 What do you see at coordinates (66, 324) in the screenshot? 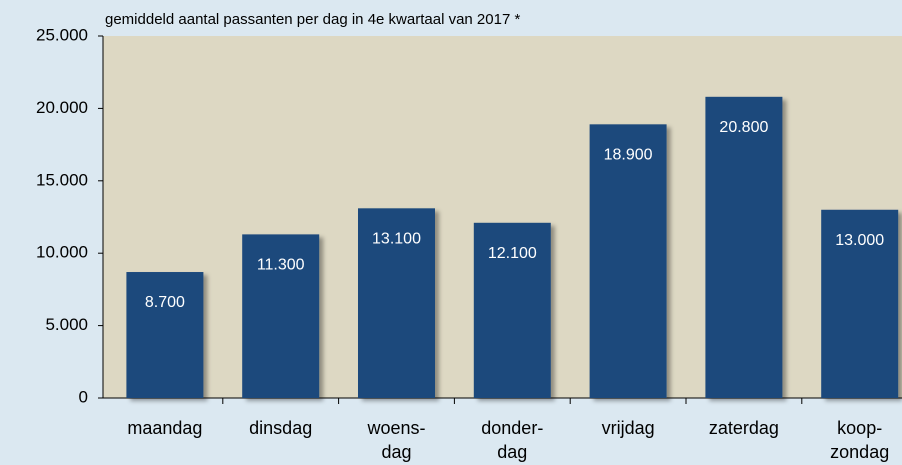
I see `y-tick-label: 5.000` at bounding box center [66, 324].